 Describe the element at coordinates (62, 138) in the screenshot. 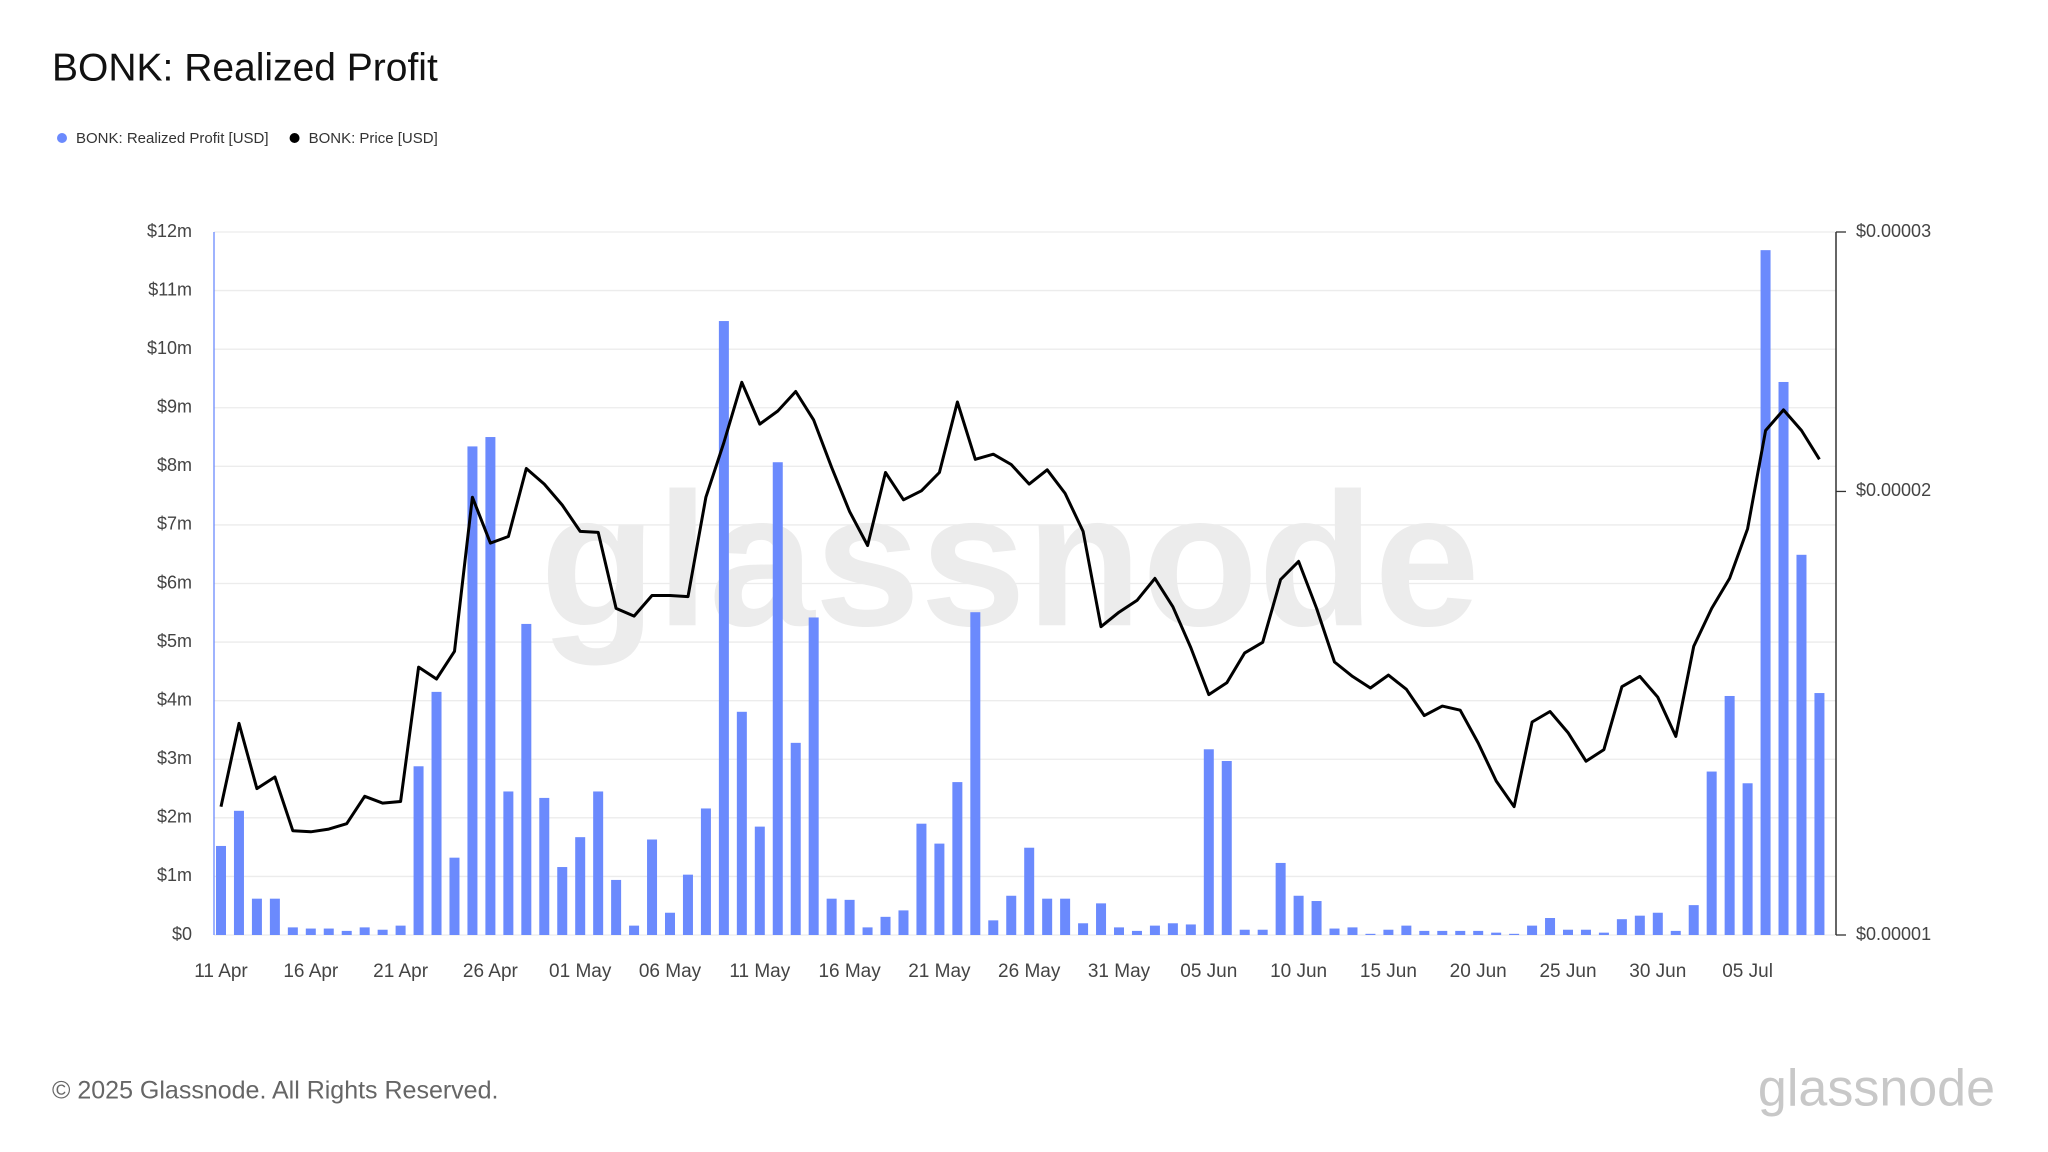

I see `legend-marker` at that location.